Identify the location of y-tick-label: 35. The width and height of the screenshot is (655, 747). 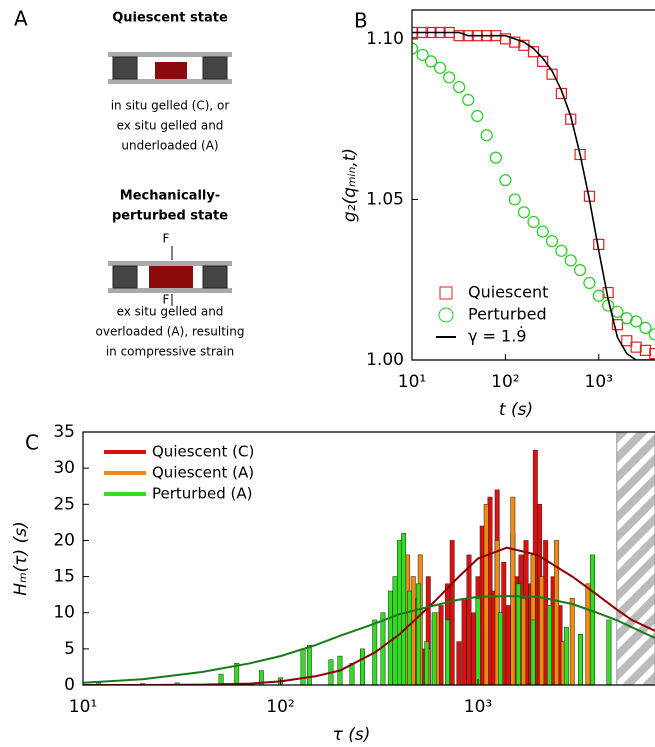
(64, 432).